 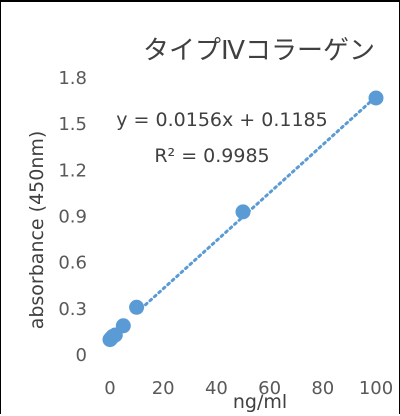 I want to click on y-axis-ticks: 0 0.3 0.6 0.9 1.2 1.5 1.8, so click(x=72, y=217).